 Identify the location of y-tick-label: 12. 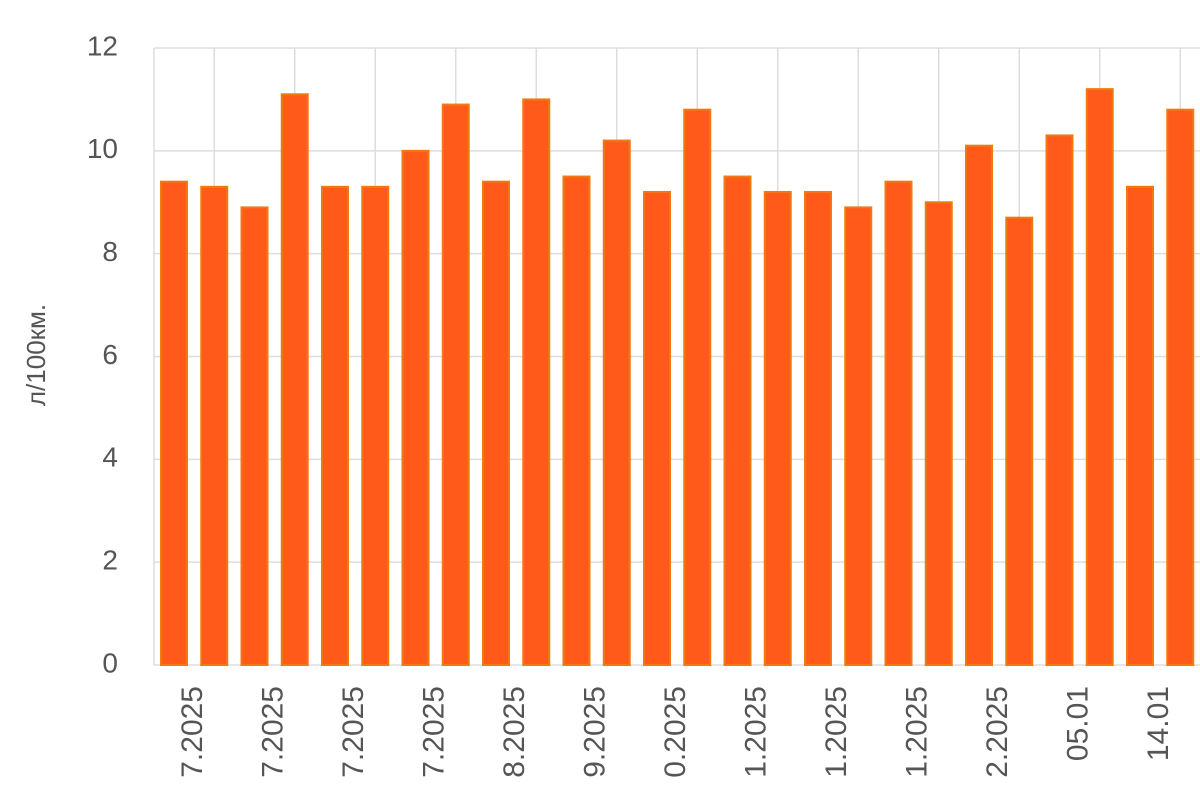
(102, 45).